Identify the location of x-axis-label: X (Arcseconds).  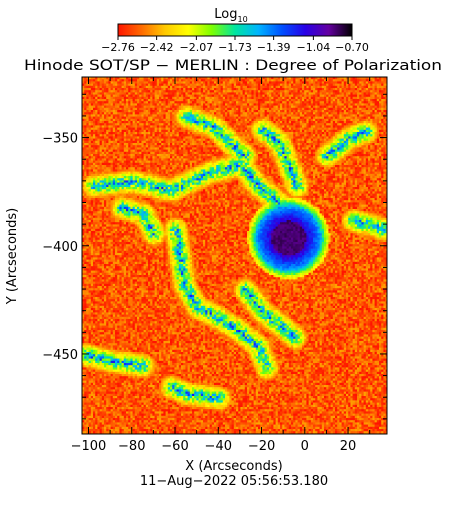
(233, 466).